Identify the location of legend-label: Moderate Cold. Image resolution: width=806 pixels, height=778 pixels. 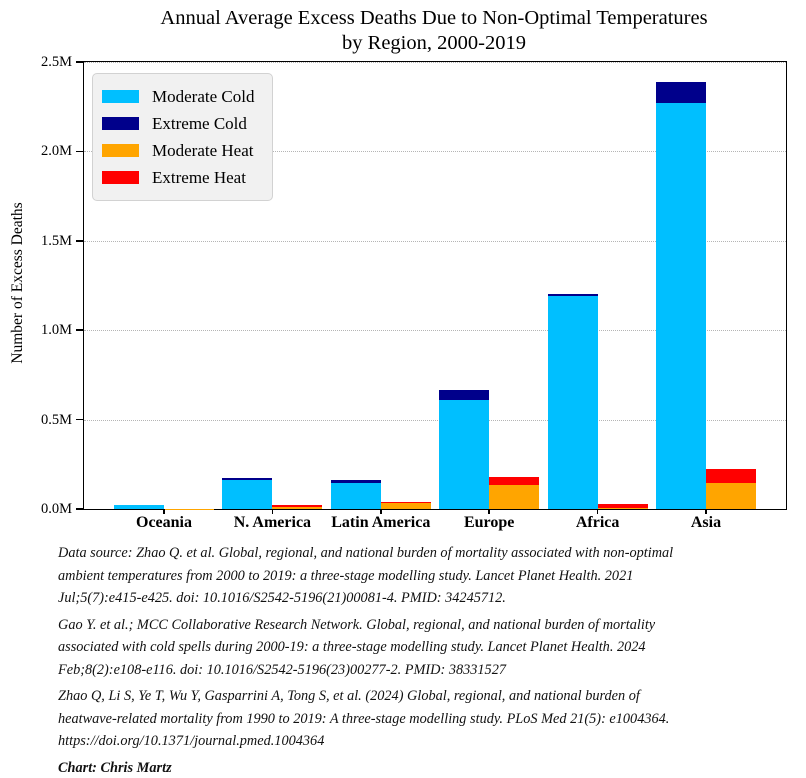
(203, 96).